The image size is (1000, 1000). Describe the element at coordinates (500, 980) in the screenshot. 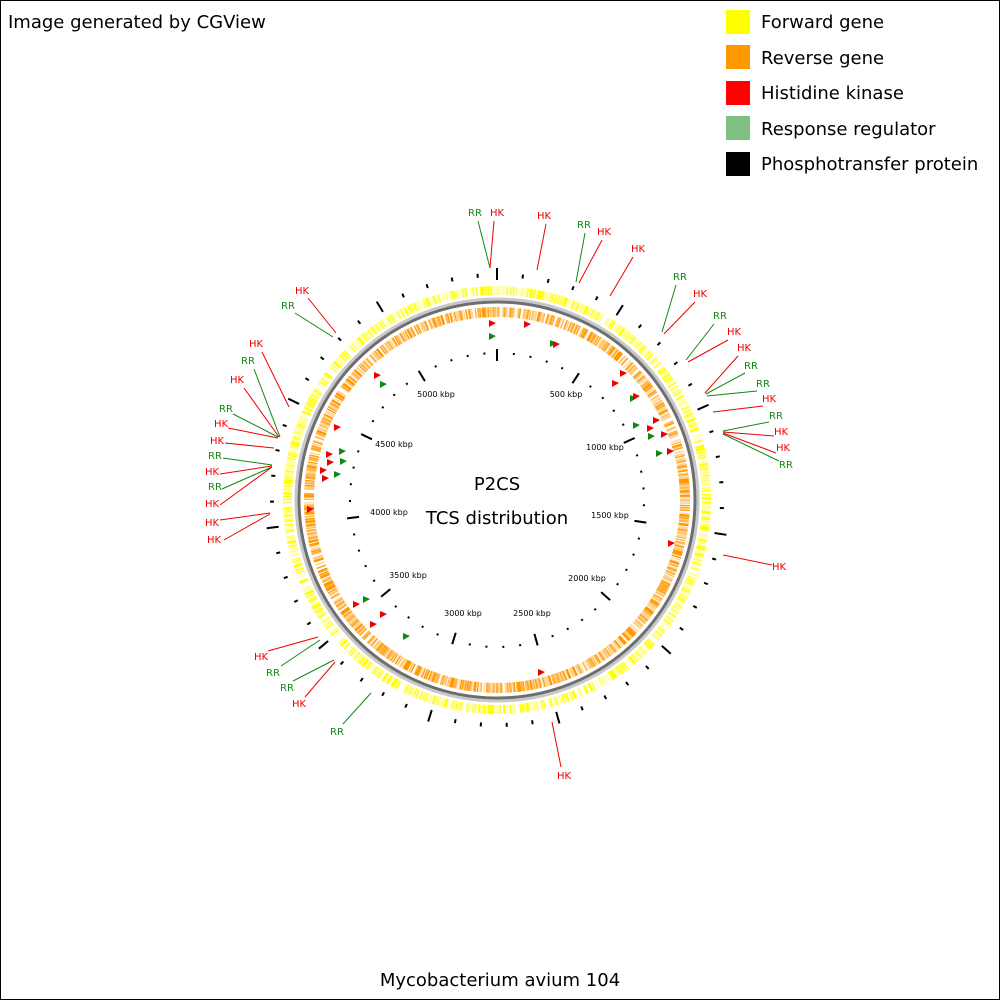

I see `footer-title: Mycobacterium avium 104` at that location.